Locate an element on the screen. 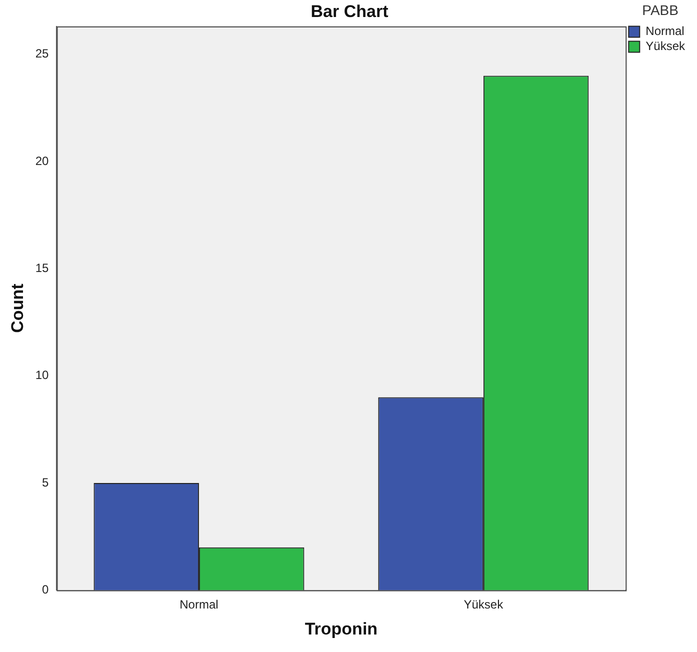 This screenshot has height=652, width=697. y-tick-label: 25 is located at coordinates (42, 53).